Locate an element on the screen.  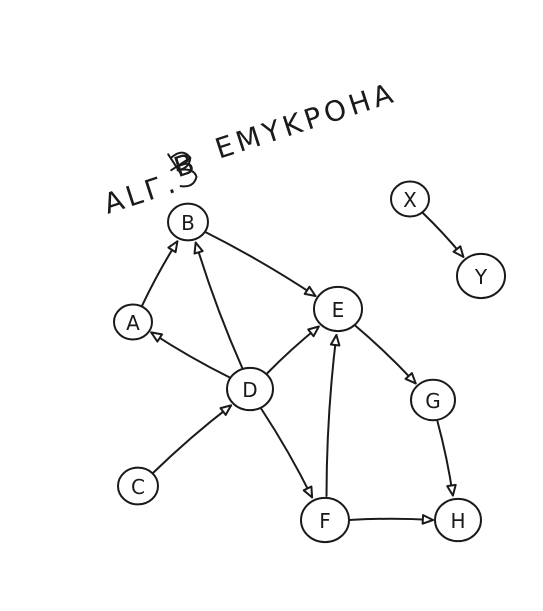
node-b: B is located at coordinates (188, 222).